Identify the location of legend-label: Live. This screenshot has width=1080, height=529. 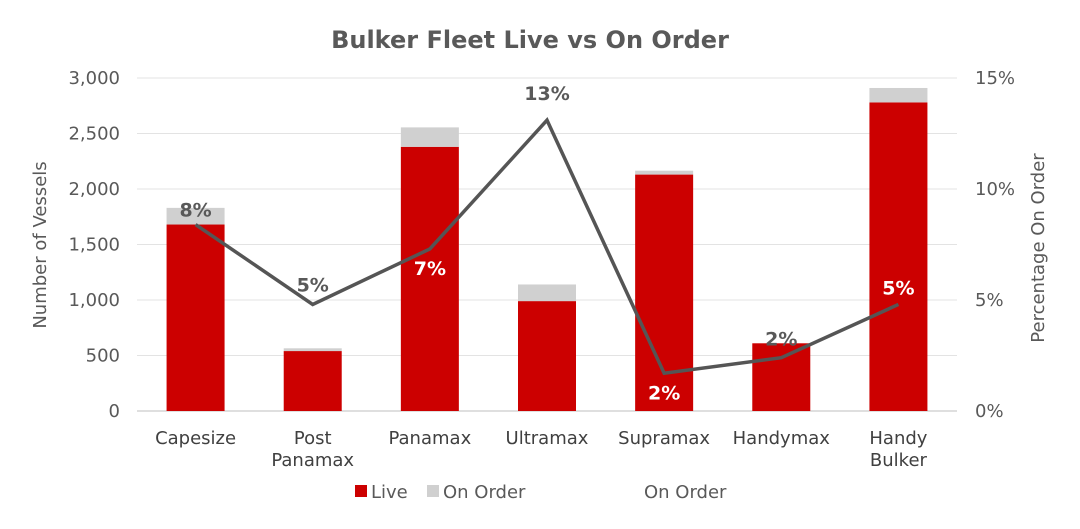
(389, 492).